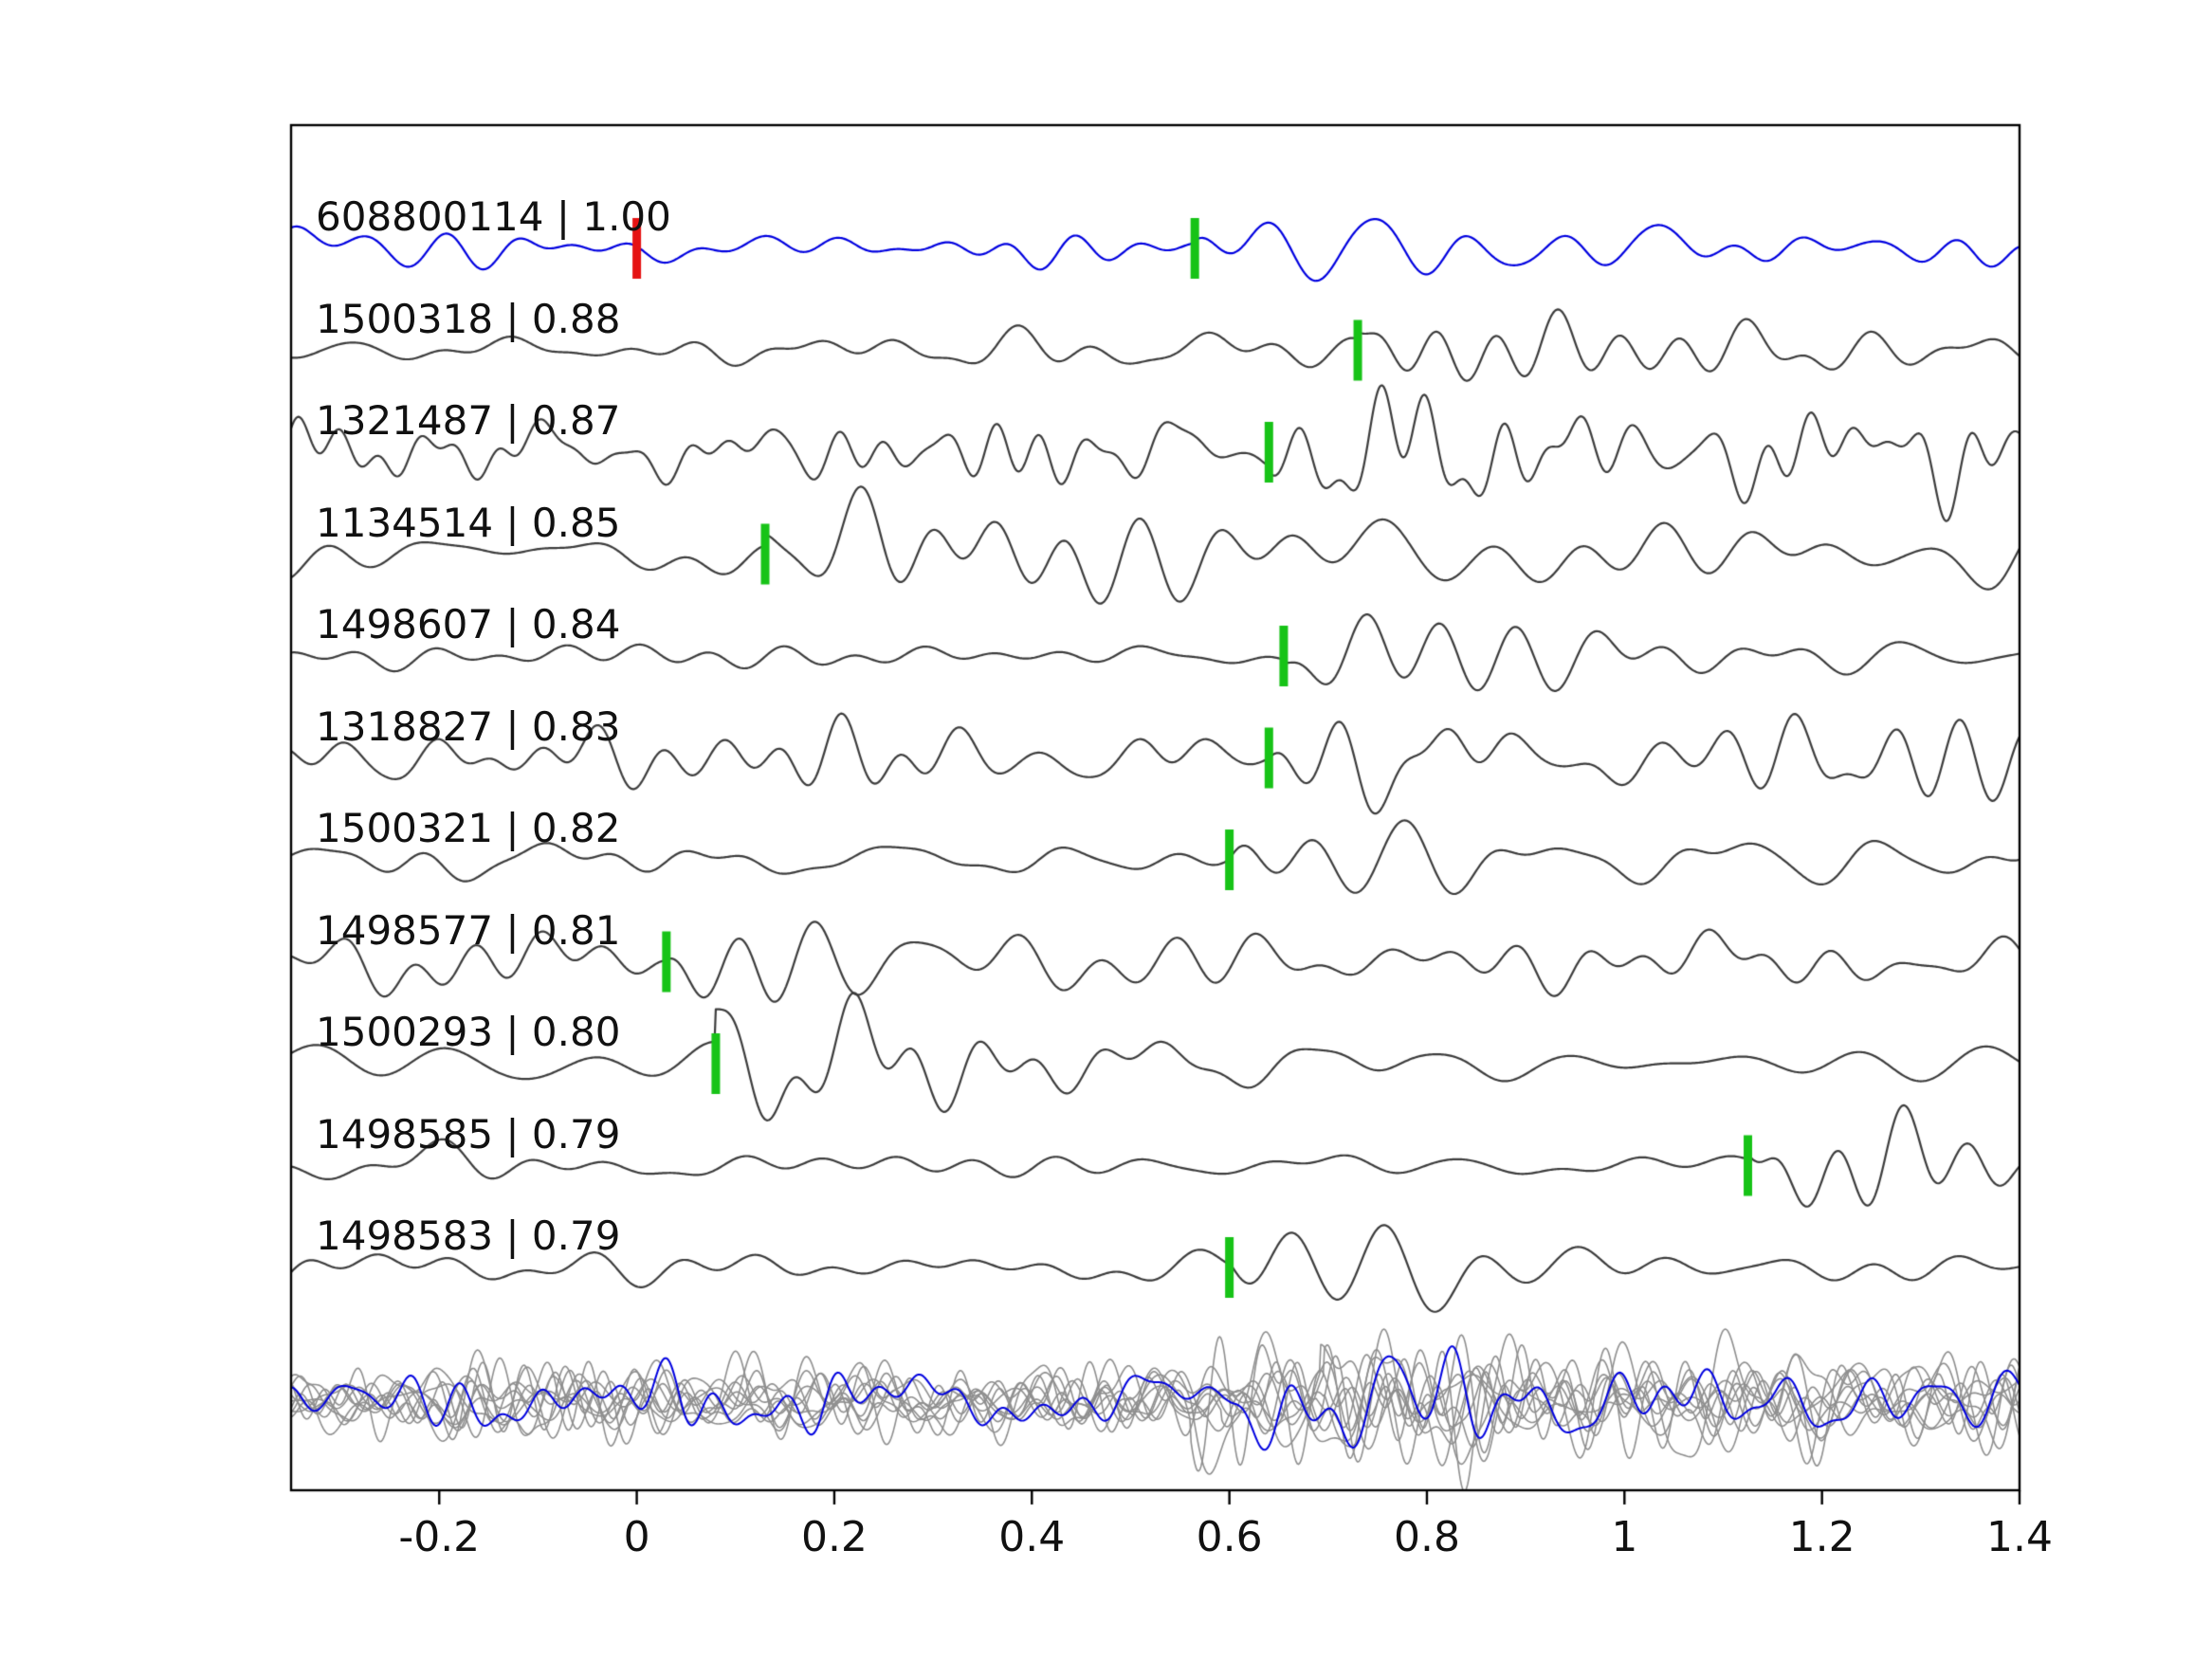  What do you see at coordinates (1822, 1537) in the screenshot?
I see `x-tick-label: 1.2` at bounding box center [1822, 1537].